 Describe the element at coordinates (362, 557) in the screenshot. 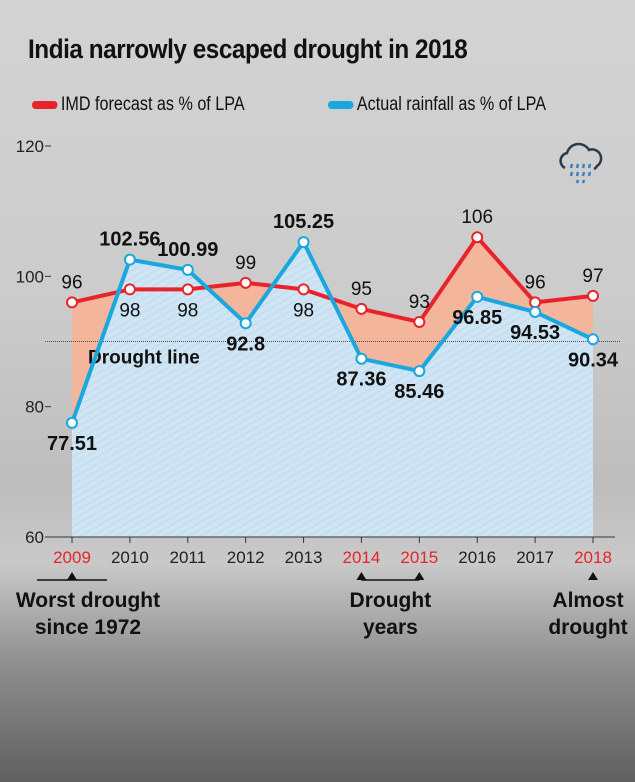

I see `x-tick-label: 2014` at that location.